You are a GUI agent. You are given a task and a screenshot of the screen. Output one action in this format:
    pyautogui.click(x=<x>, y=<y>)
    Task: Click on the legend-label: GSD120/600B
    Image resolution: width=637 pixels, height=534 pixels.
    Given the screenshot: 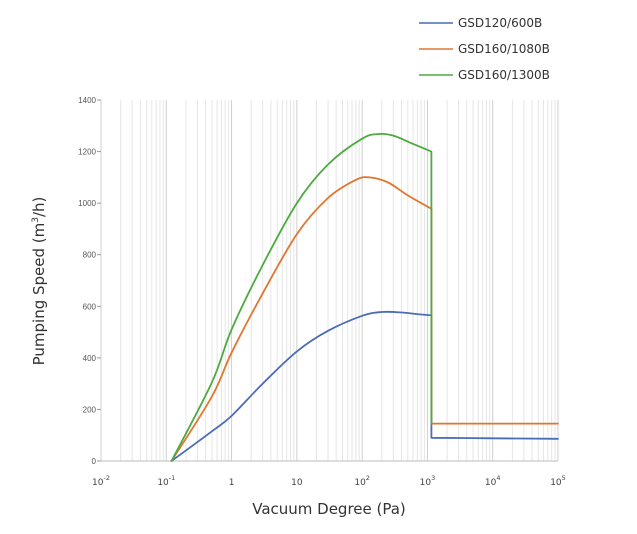 What is the action you would take?
    pyautogui.click(x=500, y=23)
    